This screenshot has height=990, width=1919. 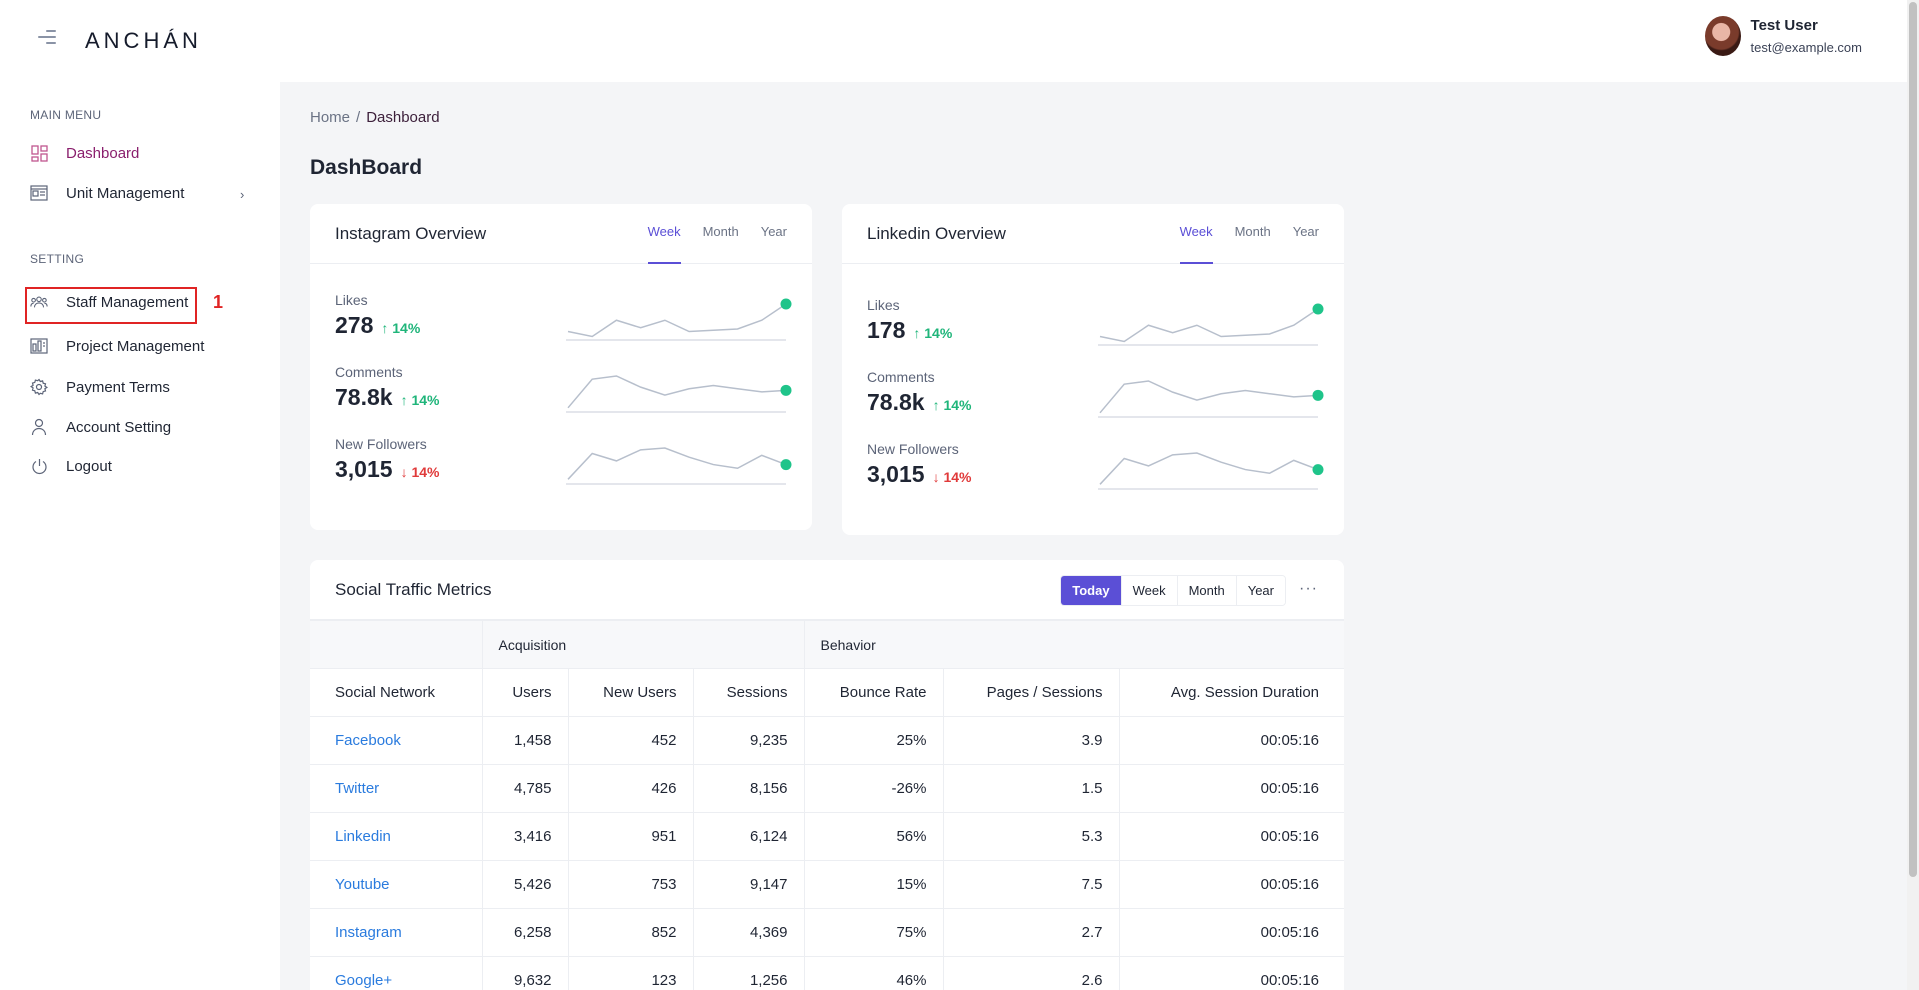 I want to click on cell-pages-sessions: 7.5, so click(x=1031, y=884).